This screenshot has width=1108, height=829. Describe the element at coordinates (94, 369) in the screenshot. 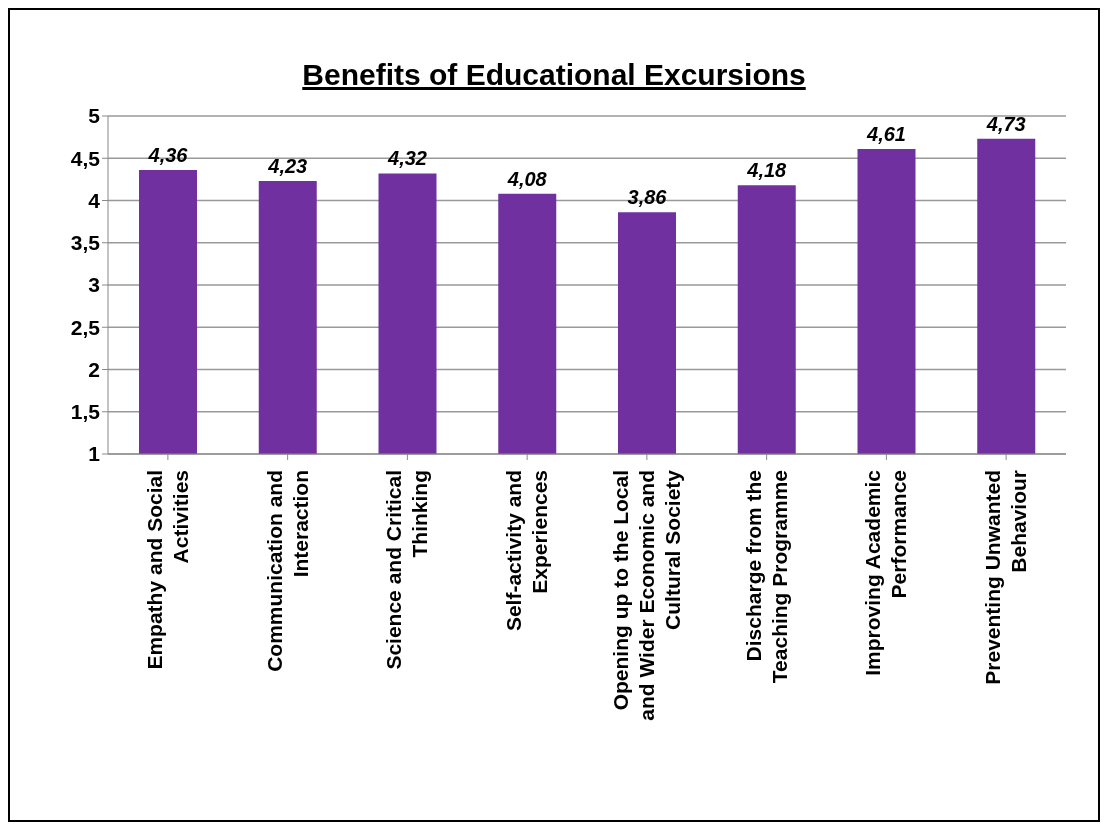

I see `y-tick-label: 2` at that location.